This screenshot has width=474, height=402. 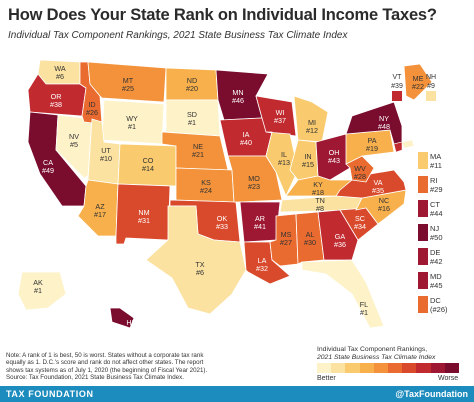 I want to click on state-abbr-label: SC, so click(x=360, y=218).